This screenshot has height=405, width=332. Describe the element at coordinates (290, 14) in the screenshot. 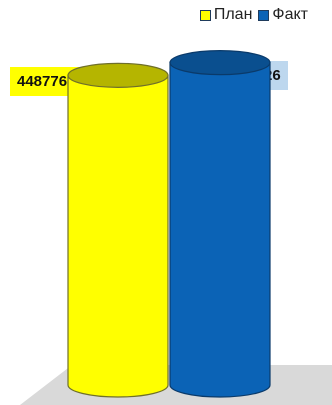

I see `legend-label-fact: Факт` at that location.